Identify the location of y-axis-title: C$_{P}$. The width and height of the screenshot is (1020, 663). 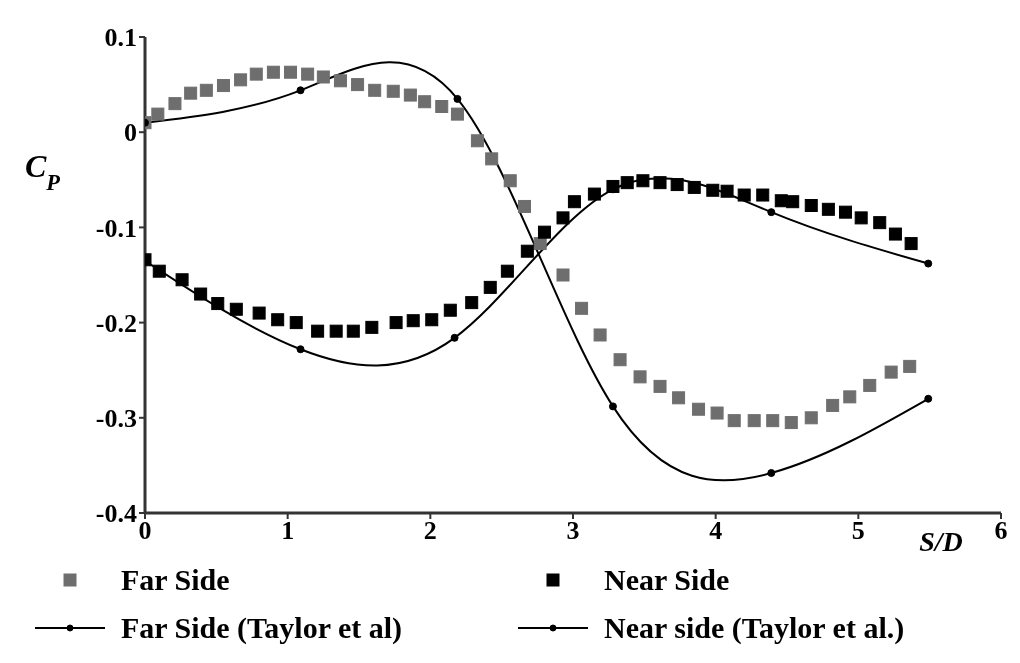
(43, 171).